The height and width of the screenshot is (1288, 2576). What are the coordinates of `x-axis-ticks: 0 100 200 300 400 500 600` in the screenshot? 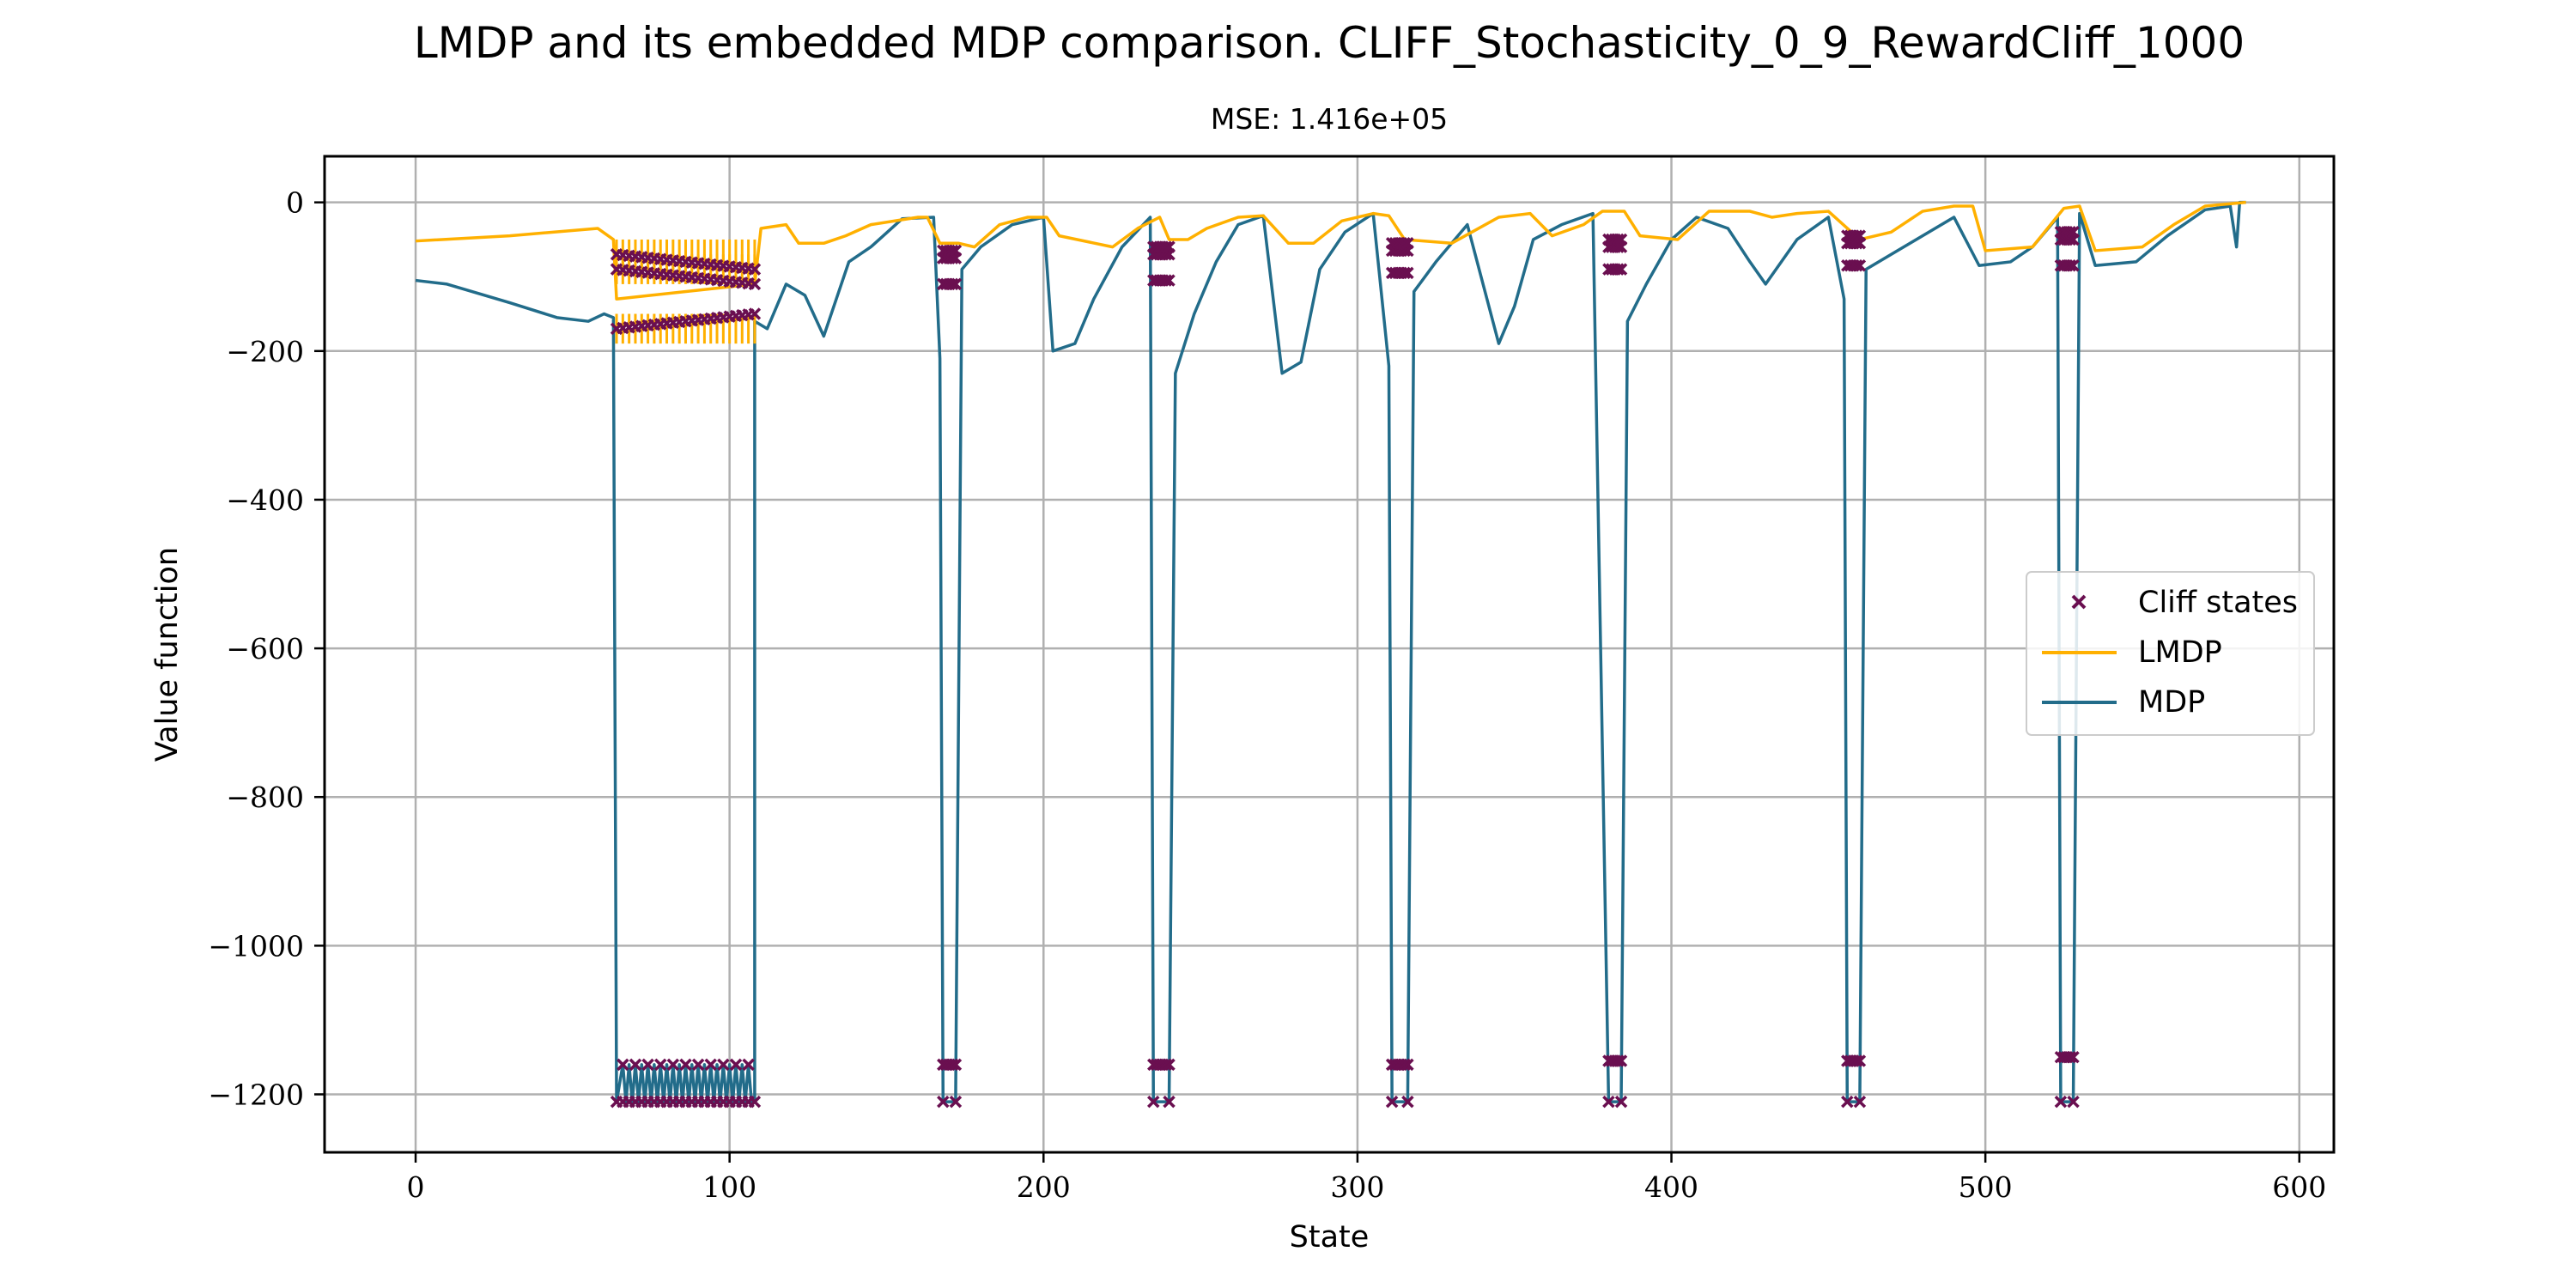 It's located at (1367, 1178).